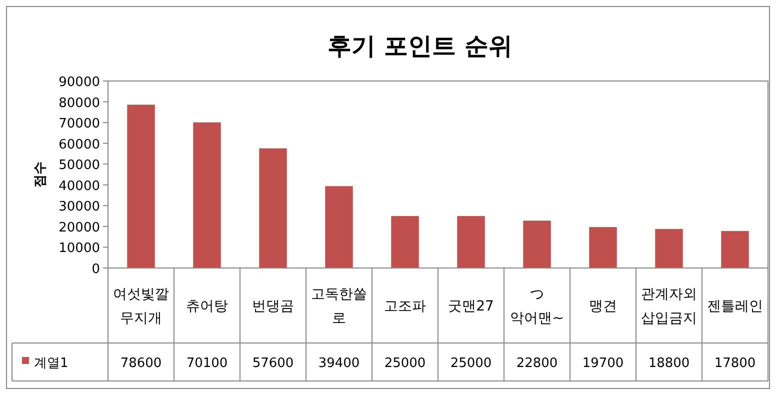 The image size is (784, 393). I want to click on y-tick-label: 60000, so click(79, 144).